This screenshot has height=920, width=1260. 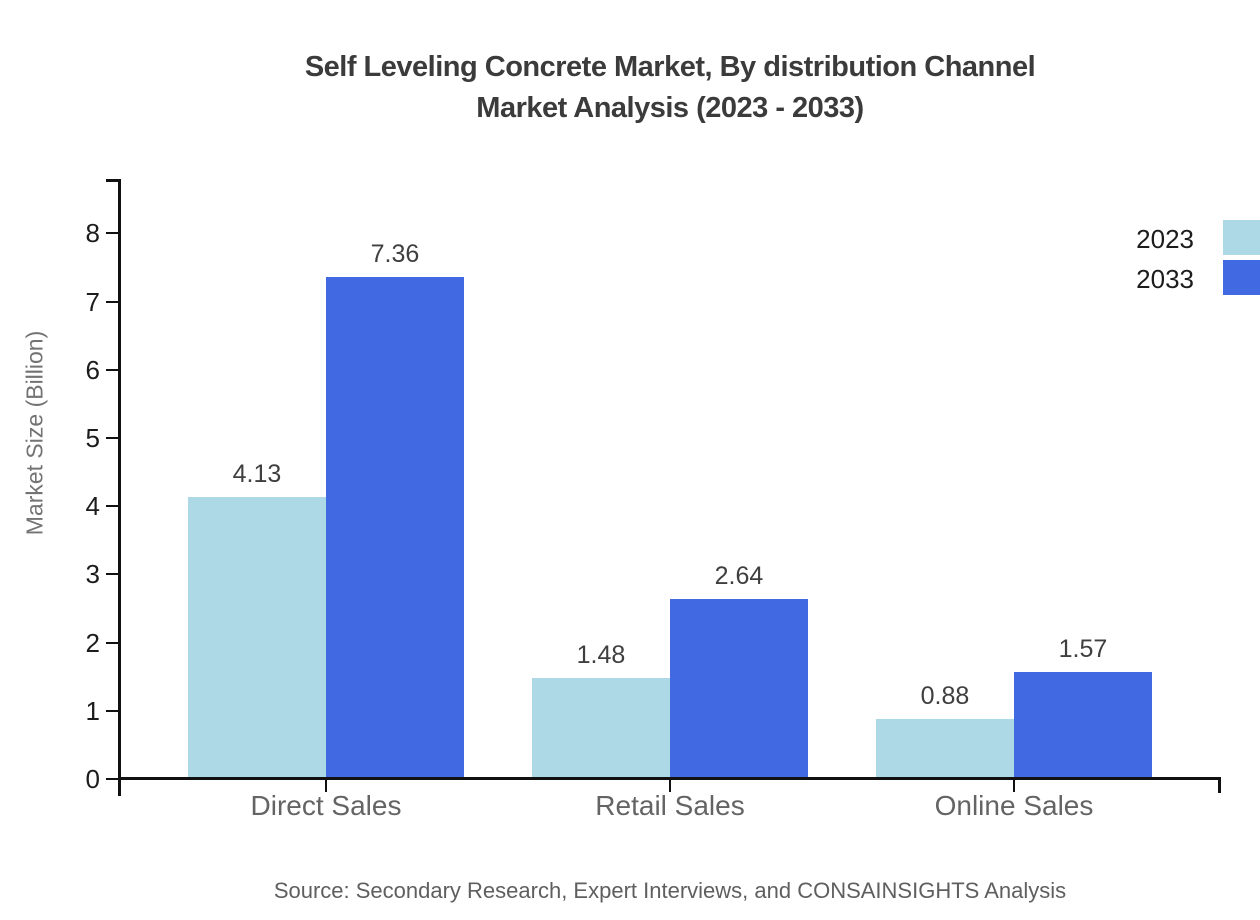 I want to click on bar-2023-online-sales, so click(x=945, y=749).